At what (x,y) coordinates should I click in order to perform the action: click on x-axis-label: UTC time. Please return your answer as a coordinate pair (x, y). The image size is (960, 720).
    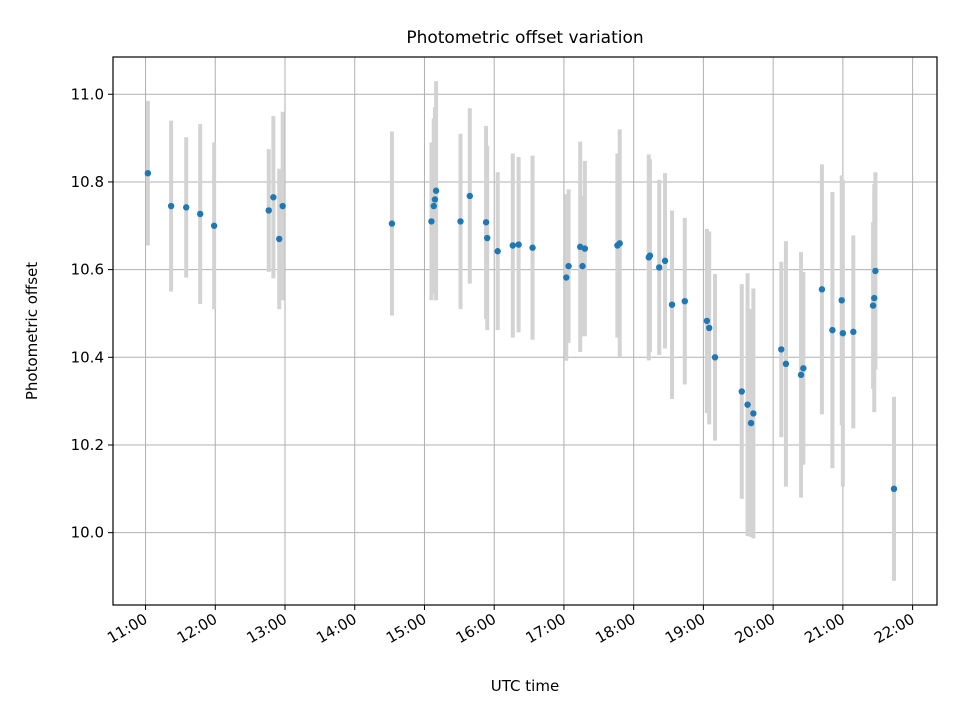
    Looking at the image, I should click on (525, 686).